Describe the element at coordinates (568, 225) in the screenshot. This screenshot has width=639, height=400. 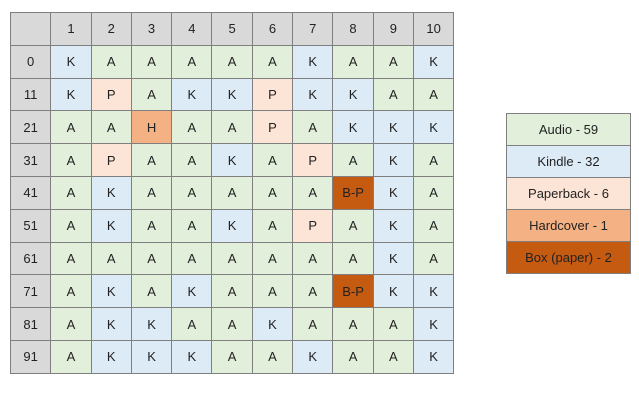
I see `legend-item: Hardcover - 1` at that location.